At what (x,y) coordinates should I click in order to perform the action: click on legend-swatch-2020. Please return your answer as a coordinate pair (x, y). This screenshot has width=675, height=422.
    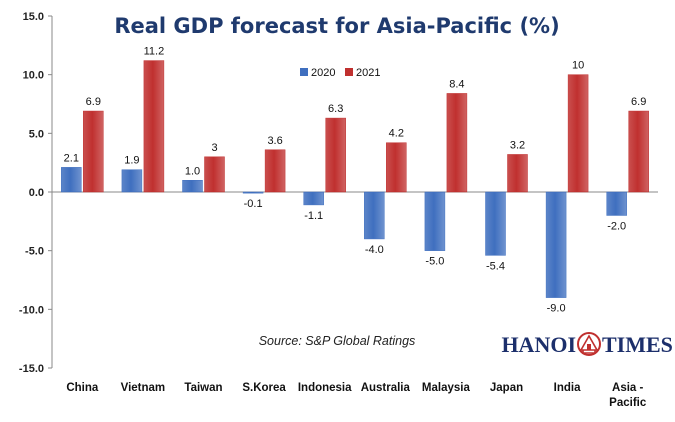
    Looking at the image, I should click on (304, 72).